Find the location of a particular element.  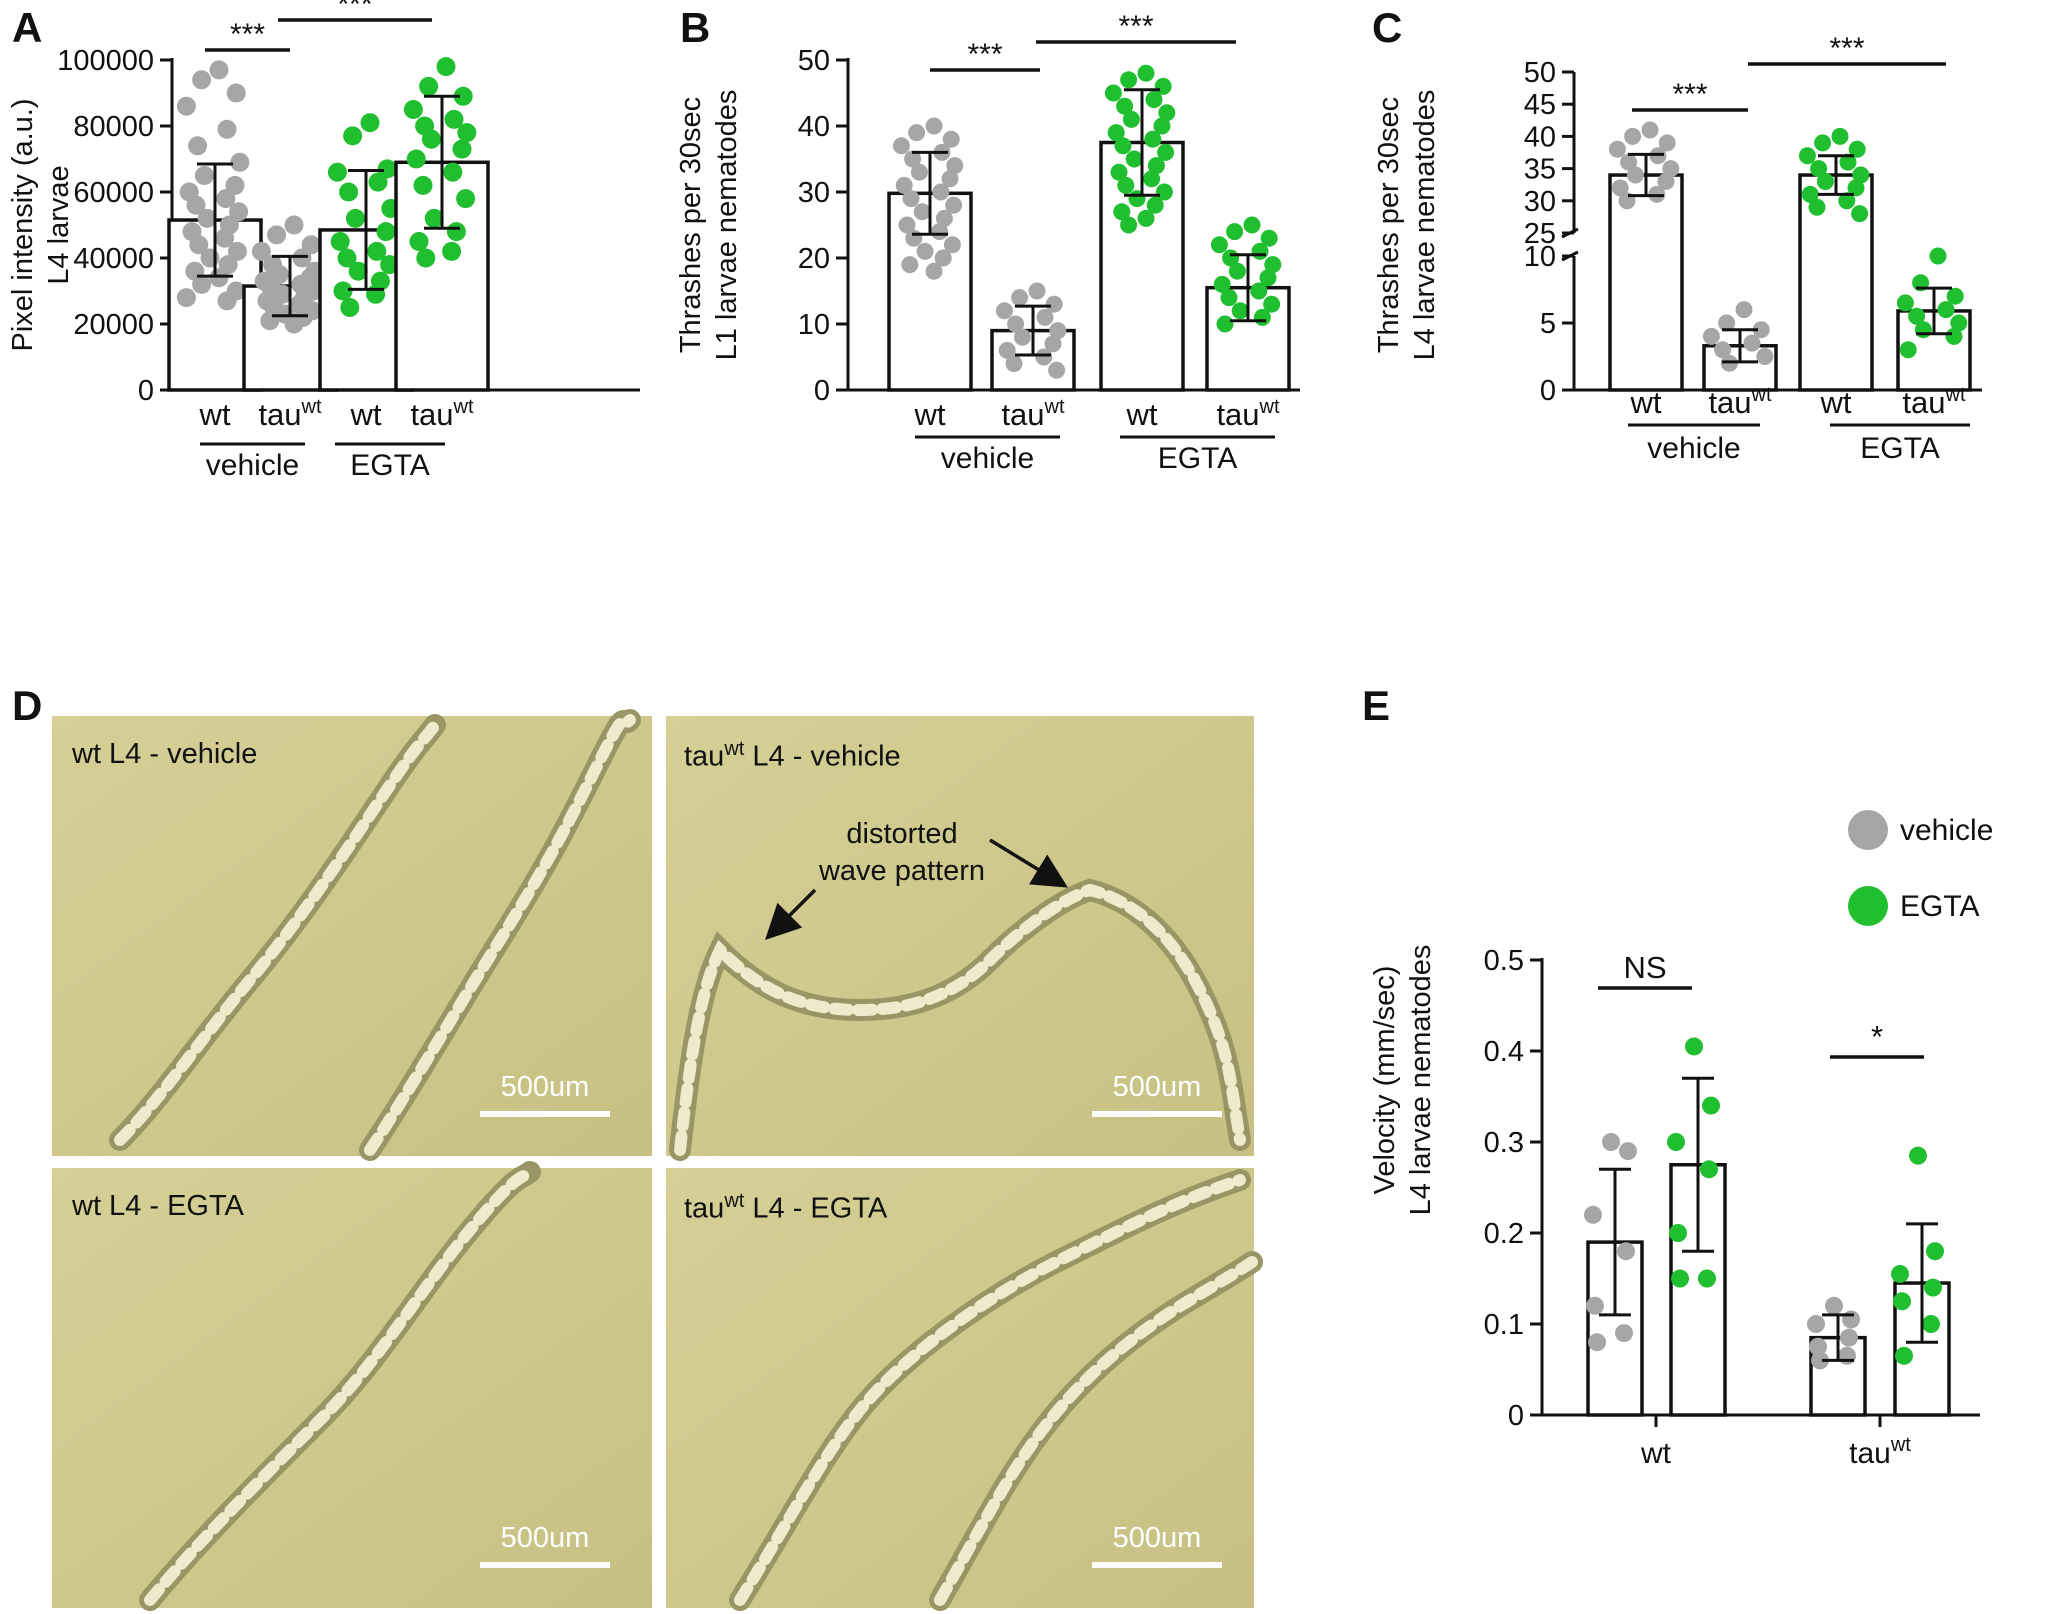

annotation-arrow-left is located at coordinates (791, 914).